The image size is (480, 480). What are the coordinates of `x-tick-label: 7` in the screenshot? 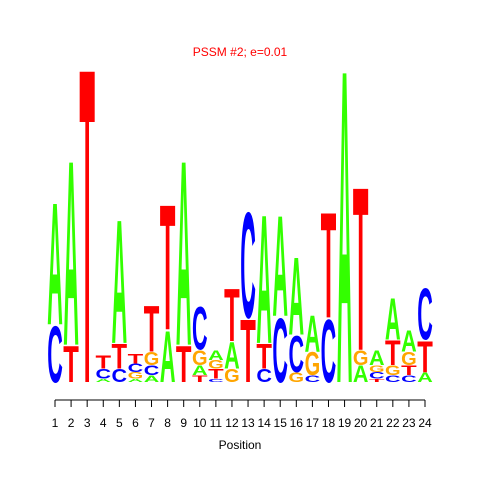 It's located at (151, 423).